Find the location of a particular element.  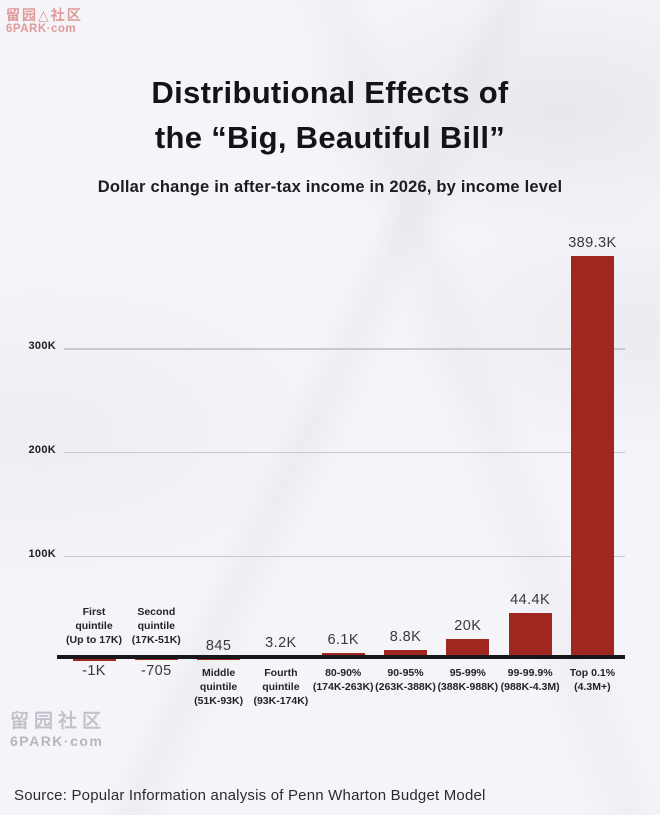

watermark-bottom-line2: 6PARK·com is located at coordinates (57, 741).